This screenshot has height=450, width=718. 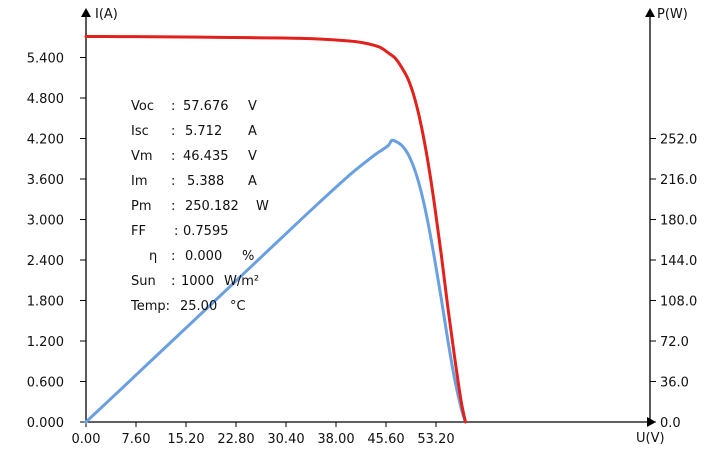 What do you see at coordinates (672, 14) in the screenshot?
I see `right-y-axis-title: P(W)` at bounding box center [672, 14].